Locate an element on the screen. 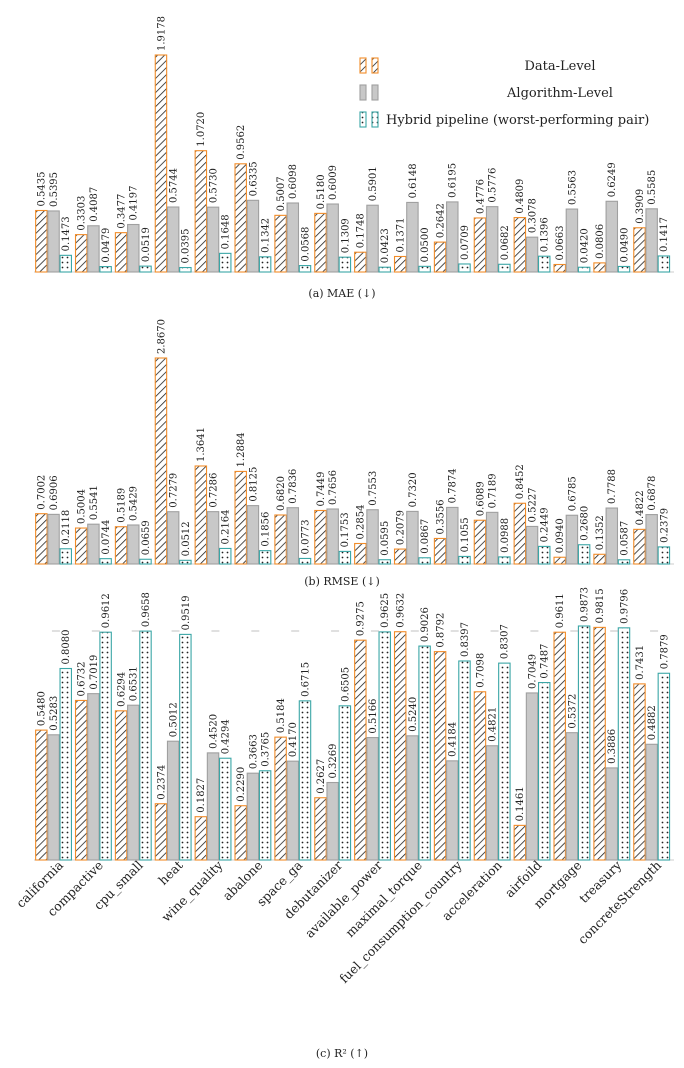 The height and width of the screenshot is (1068, 684). data-label-algorithm-level-compactive: 0.4087 is located at coordinates (94, 204).